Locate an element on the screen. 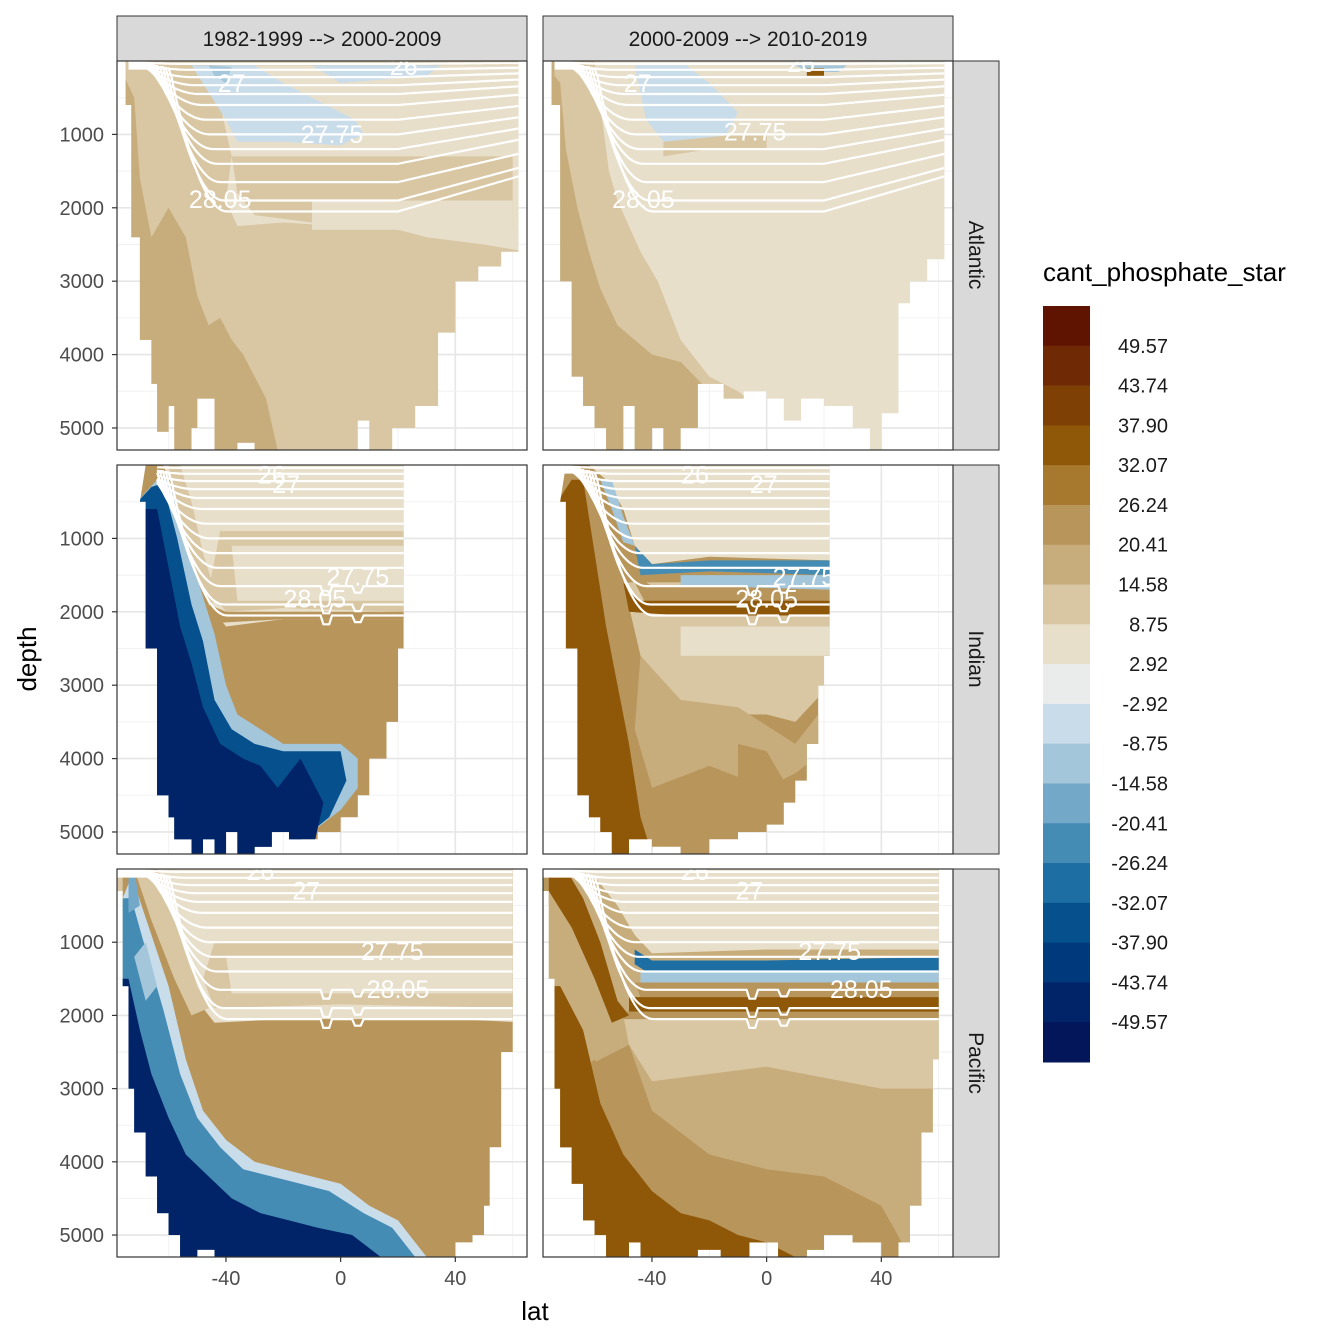  panel-atlantic-period-2: 26 27 27.75 28.05 is located at coordinates (748, 250).